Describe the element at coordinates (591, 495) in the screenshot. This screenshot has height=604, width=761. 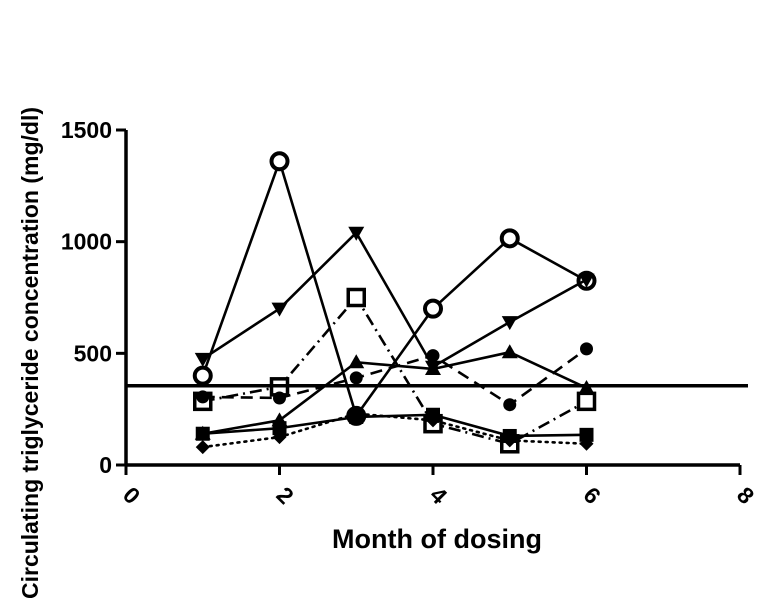
I see `x-tick-label: 6` at that location.